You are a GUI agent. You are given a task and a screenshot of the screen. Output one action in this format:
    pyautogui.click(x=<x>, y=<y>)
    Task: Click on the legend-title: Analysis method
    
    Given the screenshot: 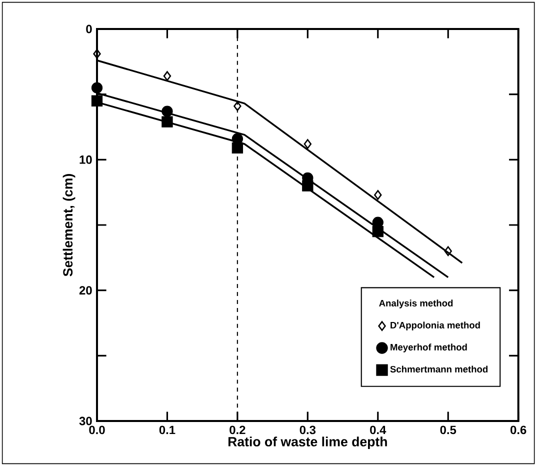 What is the action you would take?
    pyautogui.click(x=416, y=304)
    